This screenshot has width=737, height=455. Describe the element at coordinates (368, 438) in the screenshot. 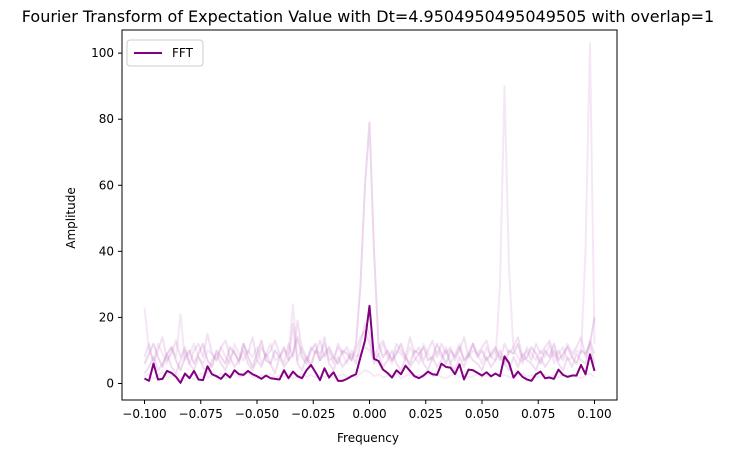

I see `x-axis-label: Frequency` at that location.